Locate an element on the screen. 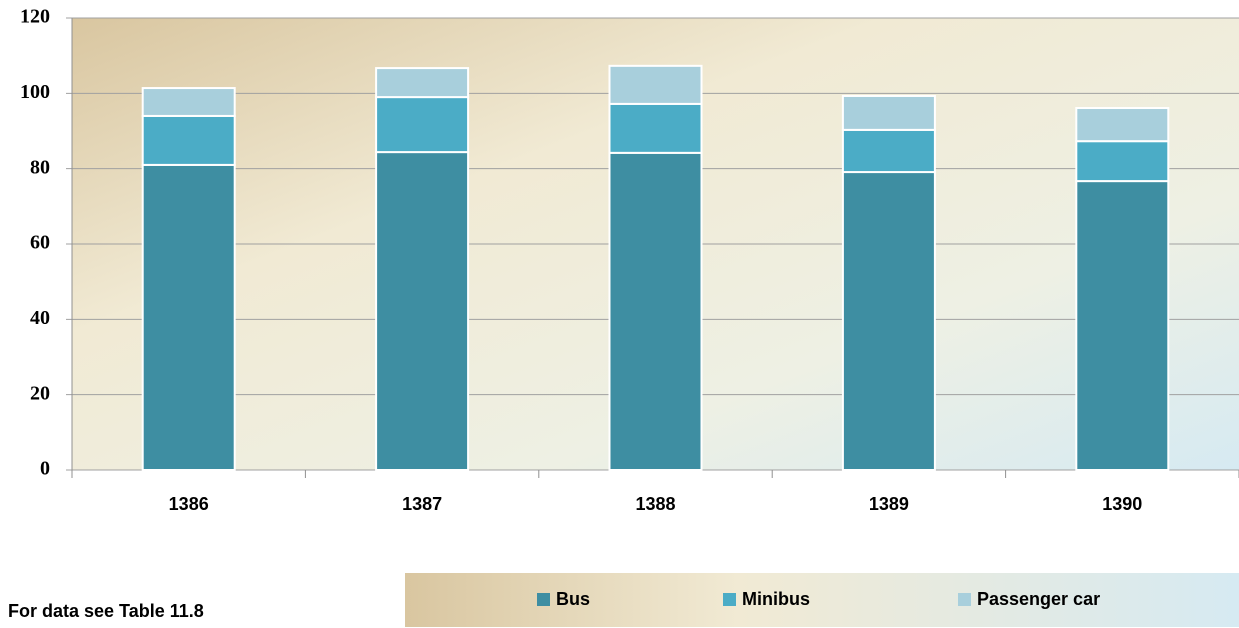  x-tick-label: 1386 is located at coordinates (189, 504).